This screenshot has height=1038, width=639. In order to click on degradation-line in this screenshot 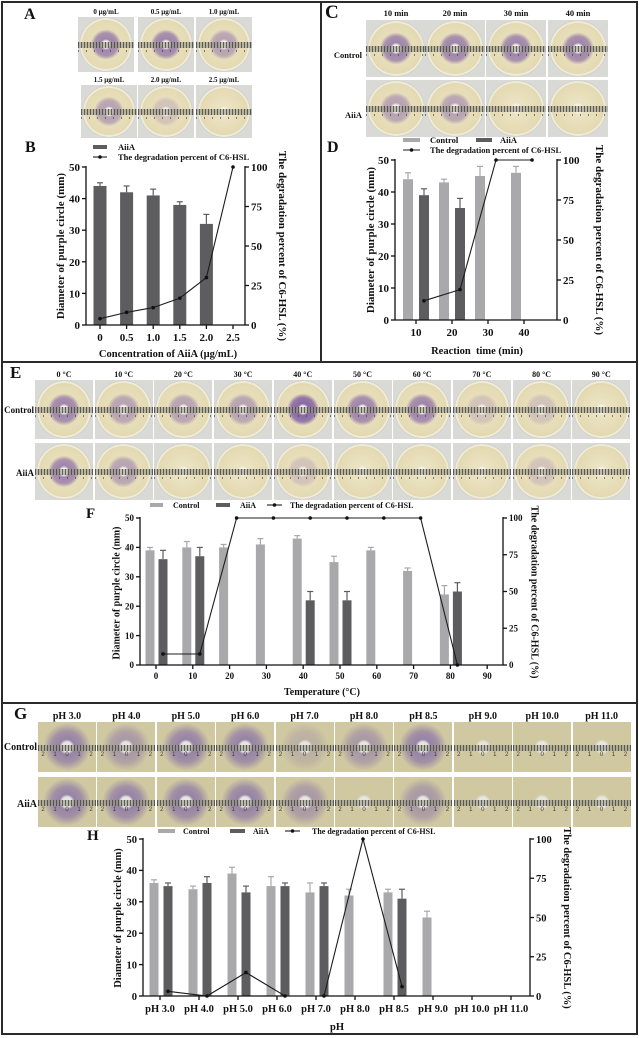, I will do `click(477, 230)`.